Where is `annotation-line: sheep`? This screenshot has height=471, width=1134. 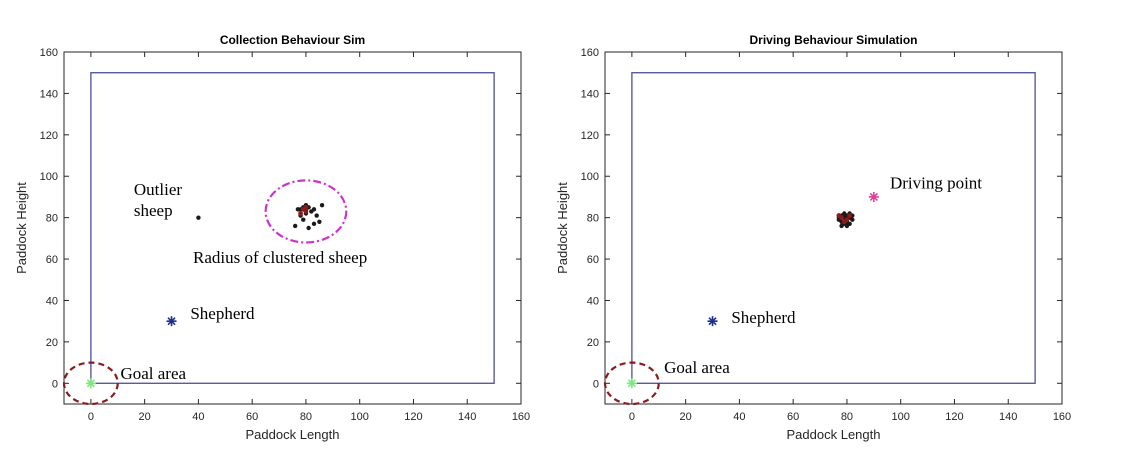 annotation-line: sheep is located at coordinates (153, 210).